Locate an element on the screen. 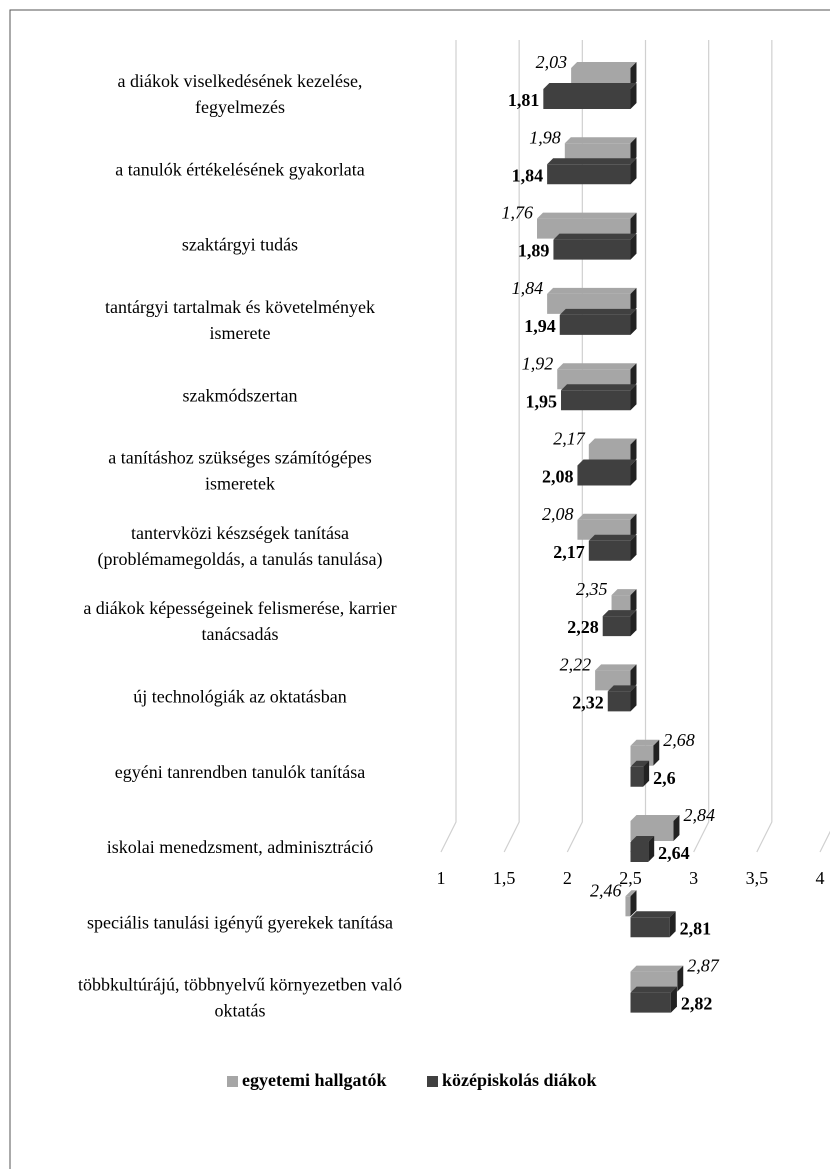 This screenshot has width=830, height=1169. value-label: 1,89 is located at coordinates (534, 251).